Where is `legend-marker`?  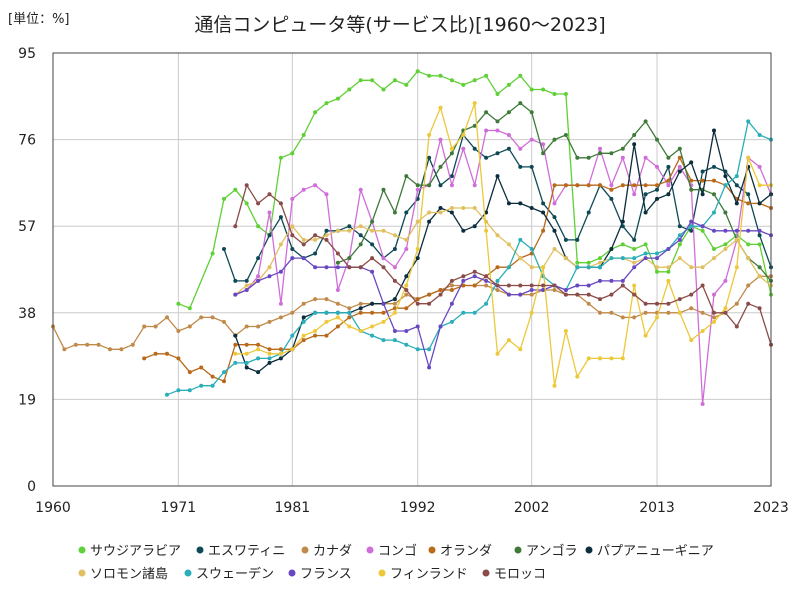
legend-marker is located at coordinates (292, 573).